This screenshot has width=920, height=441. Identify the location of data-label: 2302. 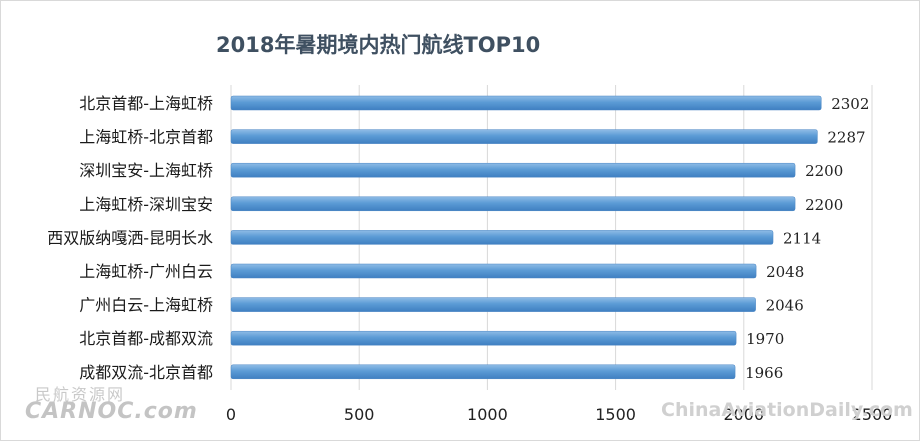
(850, 104).